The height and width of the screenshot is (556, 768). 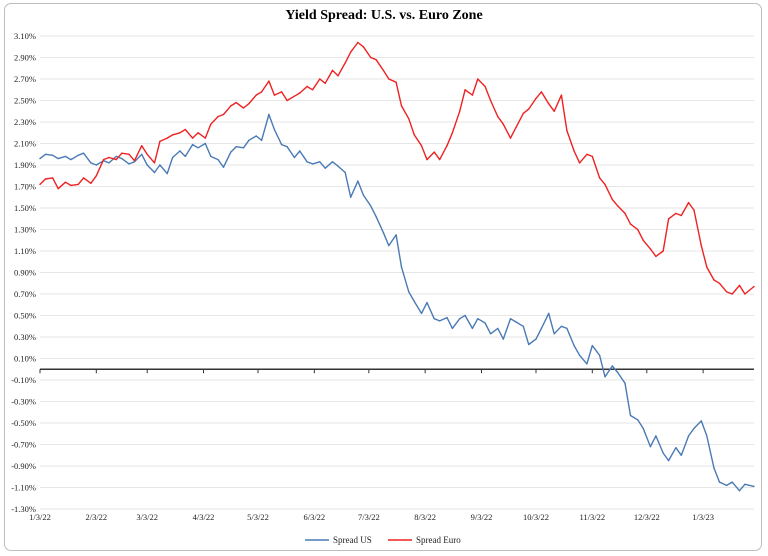 I want to click on y-tick-label: 2.30%, so click(x=25, y=122).